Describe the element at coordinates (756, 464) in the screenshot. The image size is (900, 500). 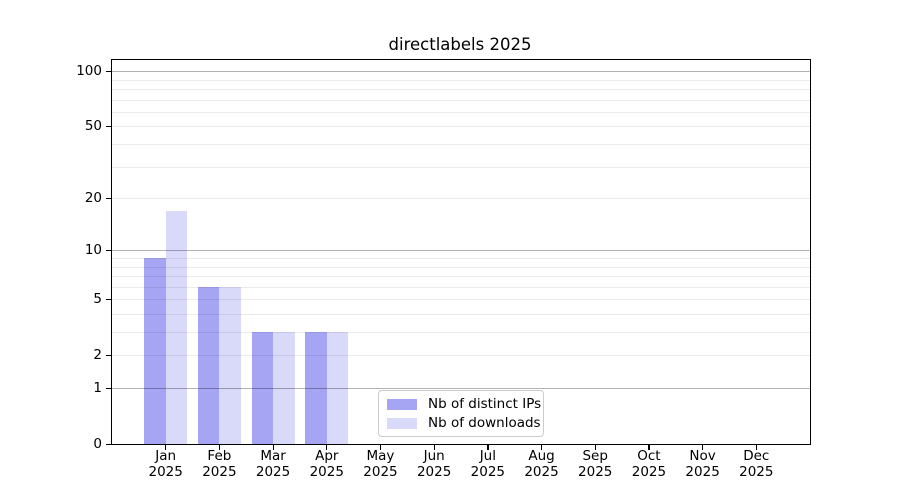
I see `x-tick-label: Dec 2025` at that location.